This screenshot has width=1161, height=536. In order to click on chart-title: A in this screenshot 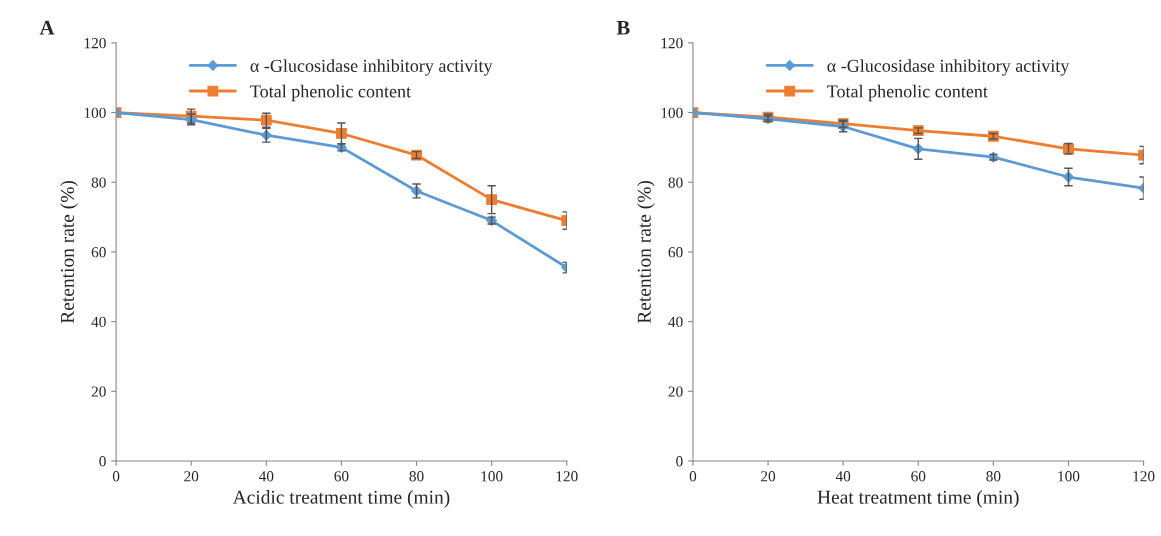, I will do `click(47, 27)`.